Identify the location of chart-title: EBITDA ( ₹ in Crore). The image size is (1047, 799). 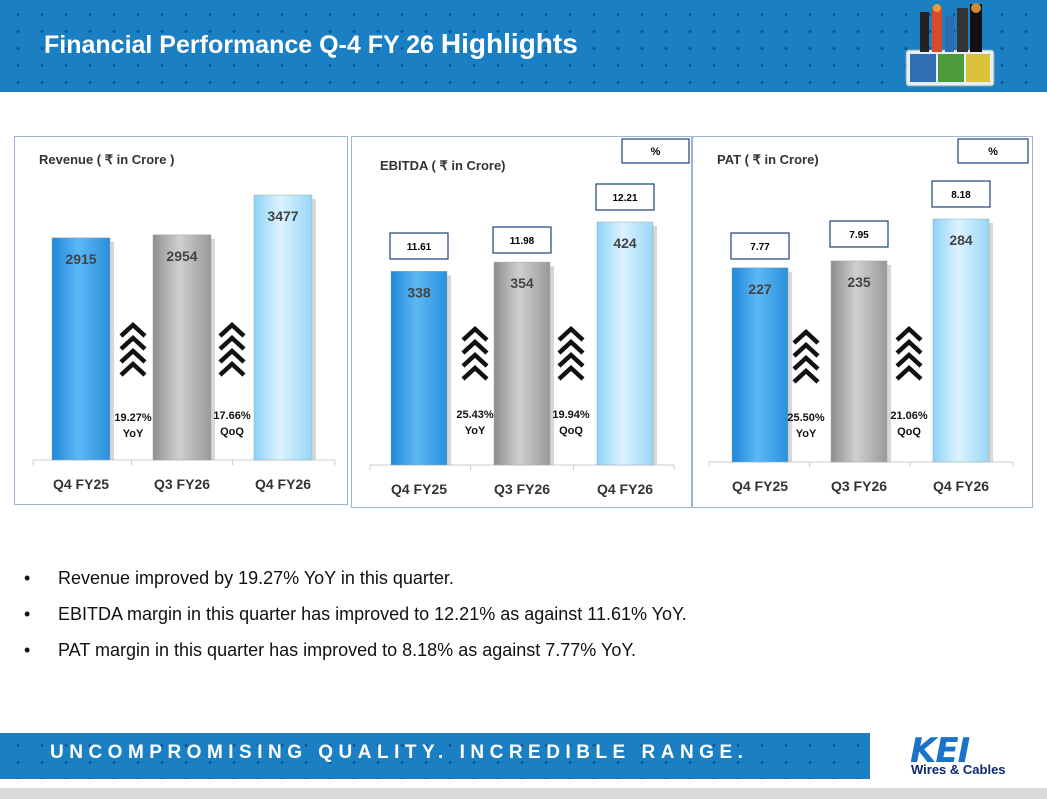
(443, 165).